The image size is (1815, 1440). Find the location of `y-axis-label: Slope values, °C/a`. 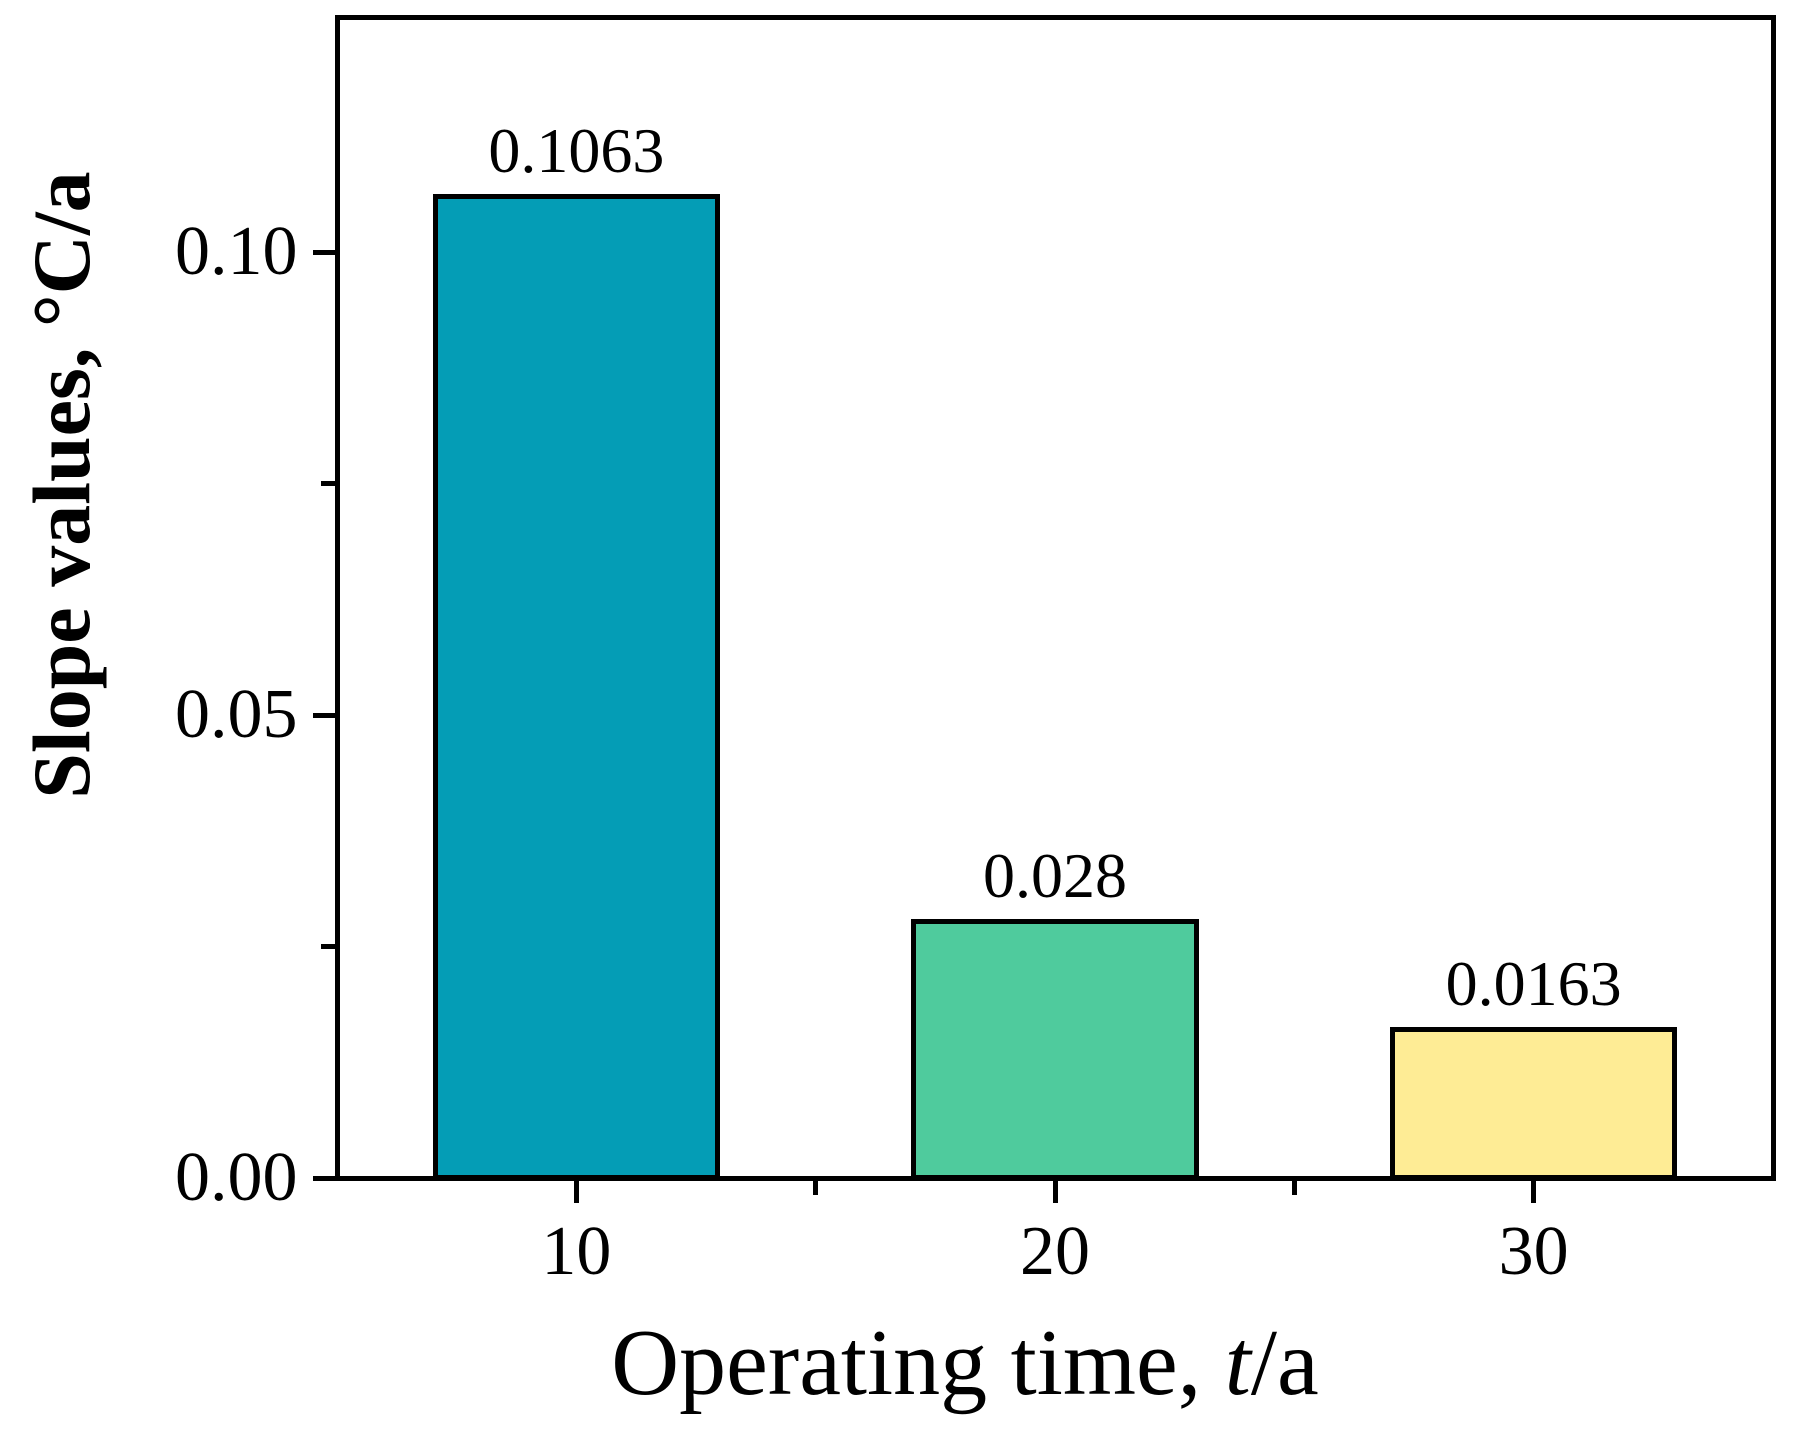

y-axis-label: Slope values, °C/a is located at coordinates (61, 485).